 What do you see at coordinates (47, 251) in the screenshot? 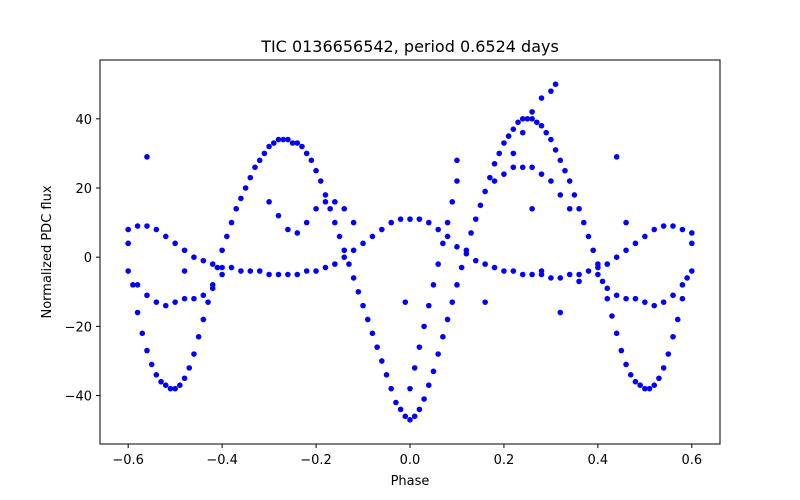
I see `y-axis-label: Normalized PDC flux` at bounding box center [47, 251].